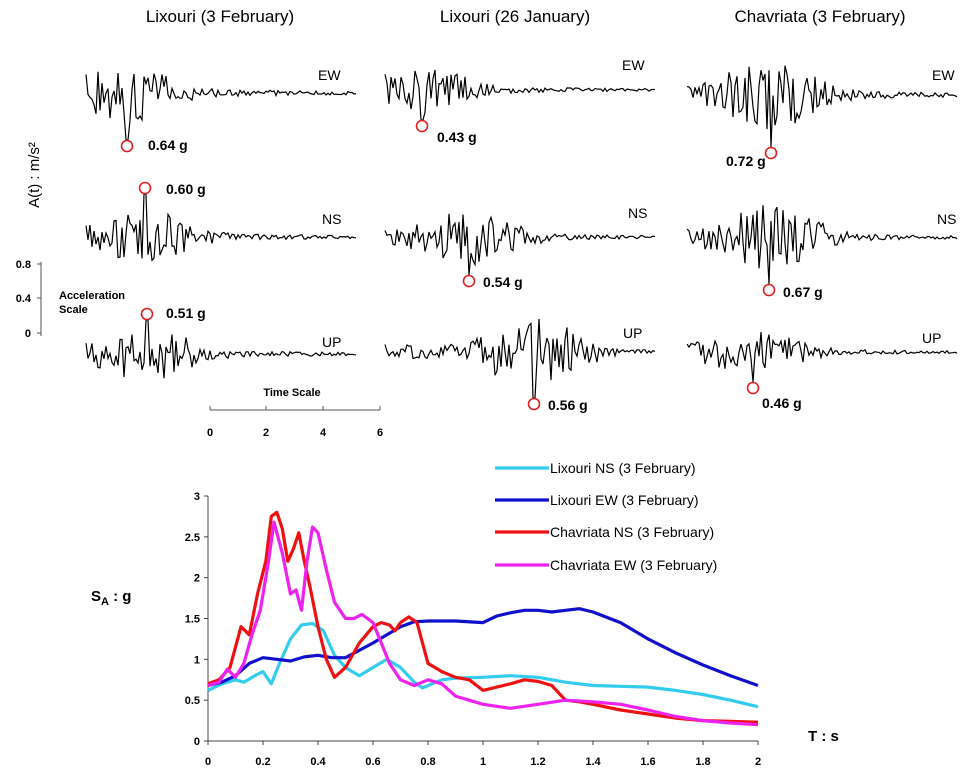 The image size is (961, 772). Describe the element at coordinates (23, 265) in the screenshot. I see `acc-scale-tick-0.8: 0.8` at that location.